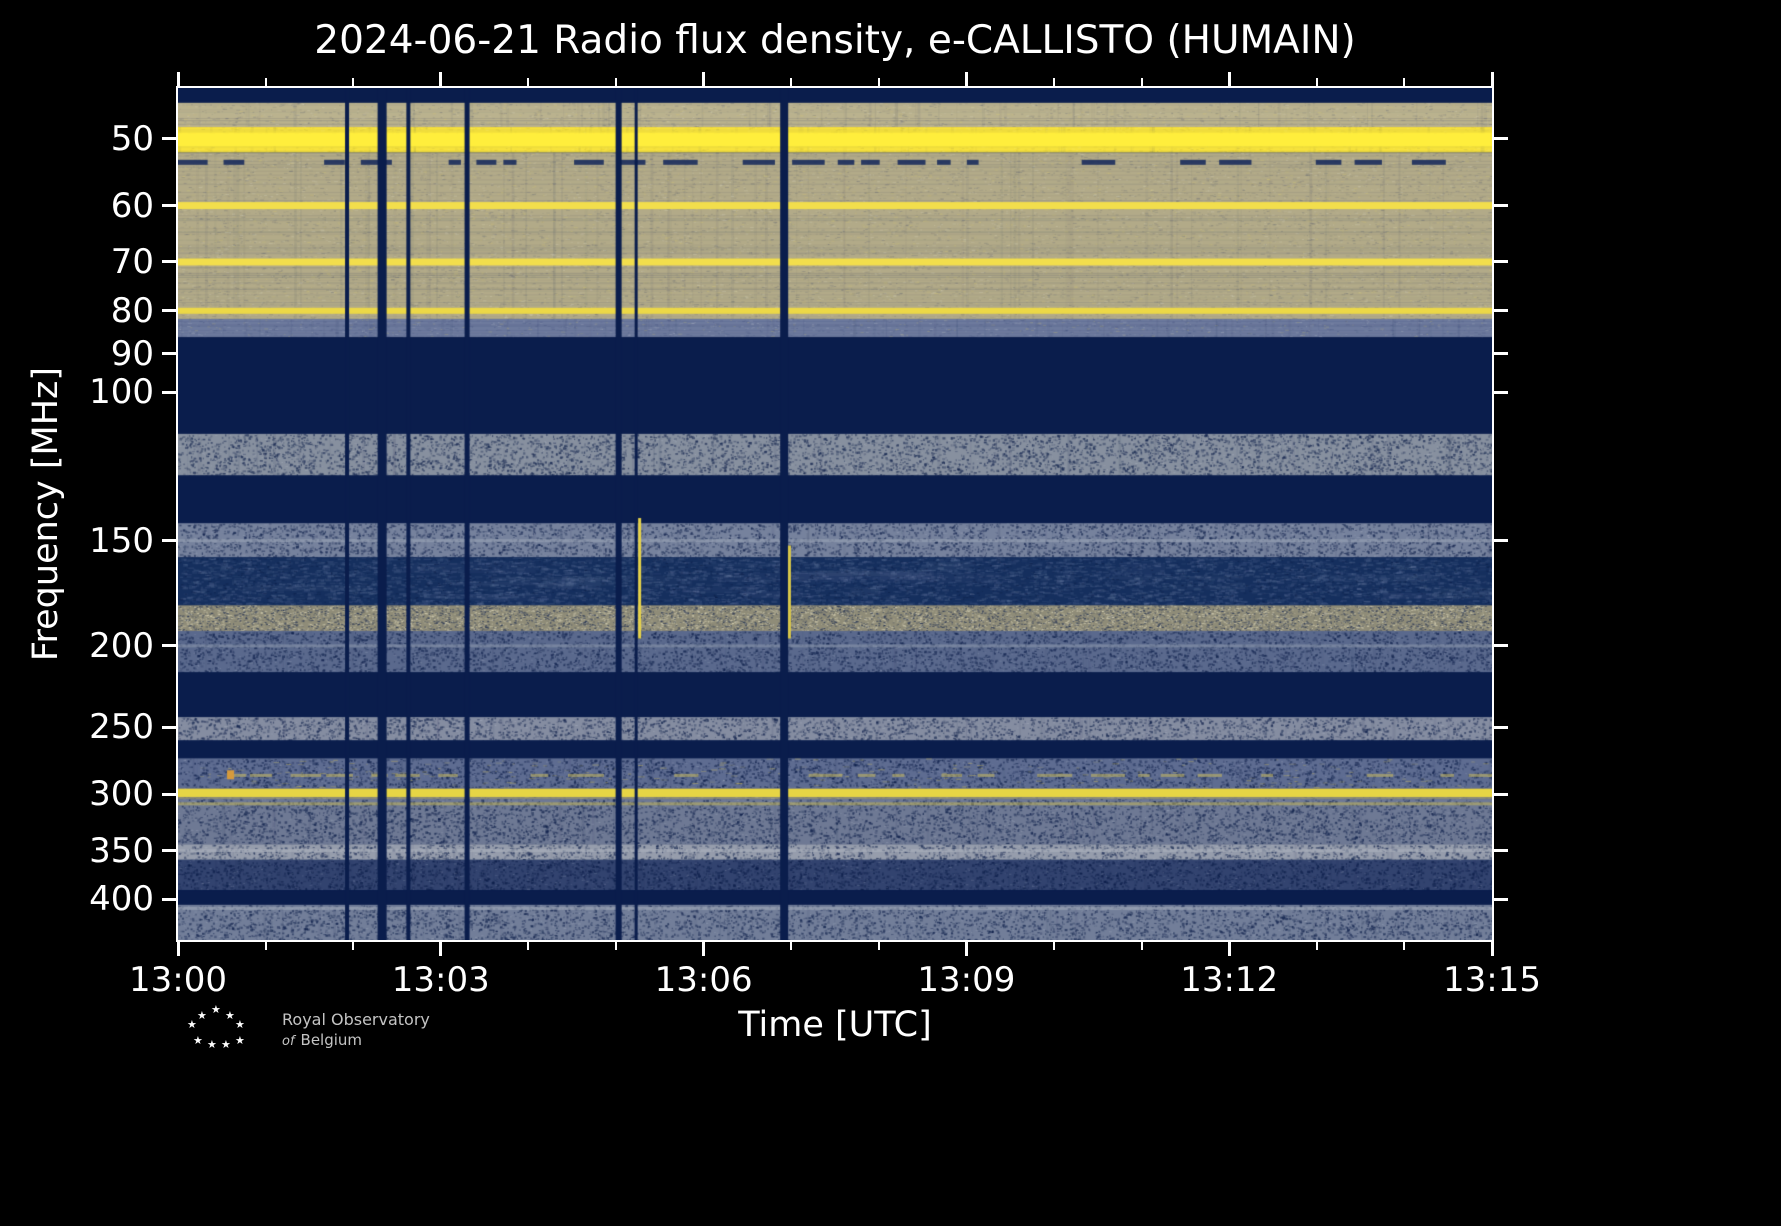 This screenshot has height=1226, width=1781. I want to click on rob-logo-text: Royal Observatory of Belgium, so click(356, 1031).